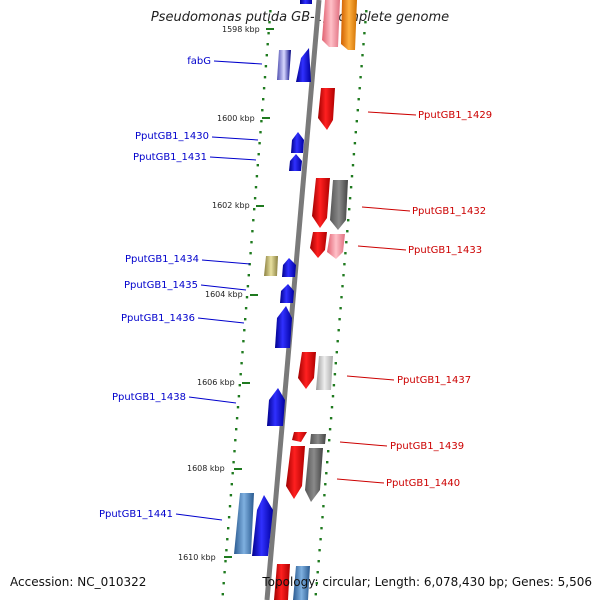  What do you see at coordinates (315, 300) in the screenshot?
I see `right-genes` at bounding box center [315, 300].